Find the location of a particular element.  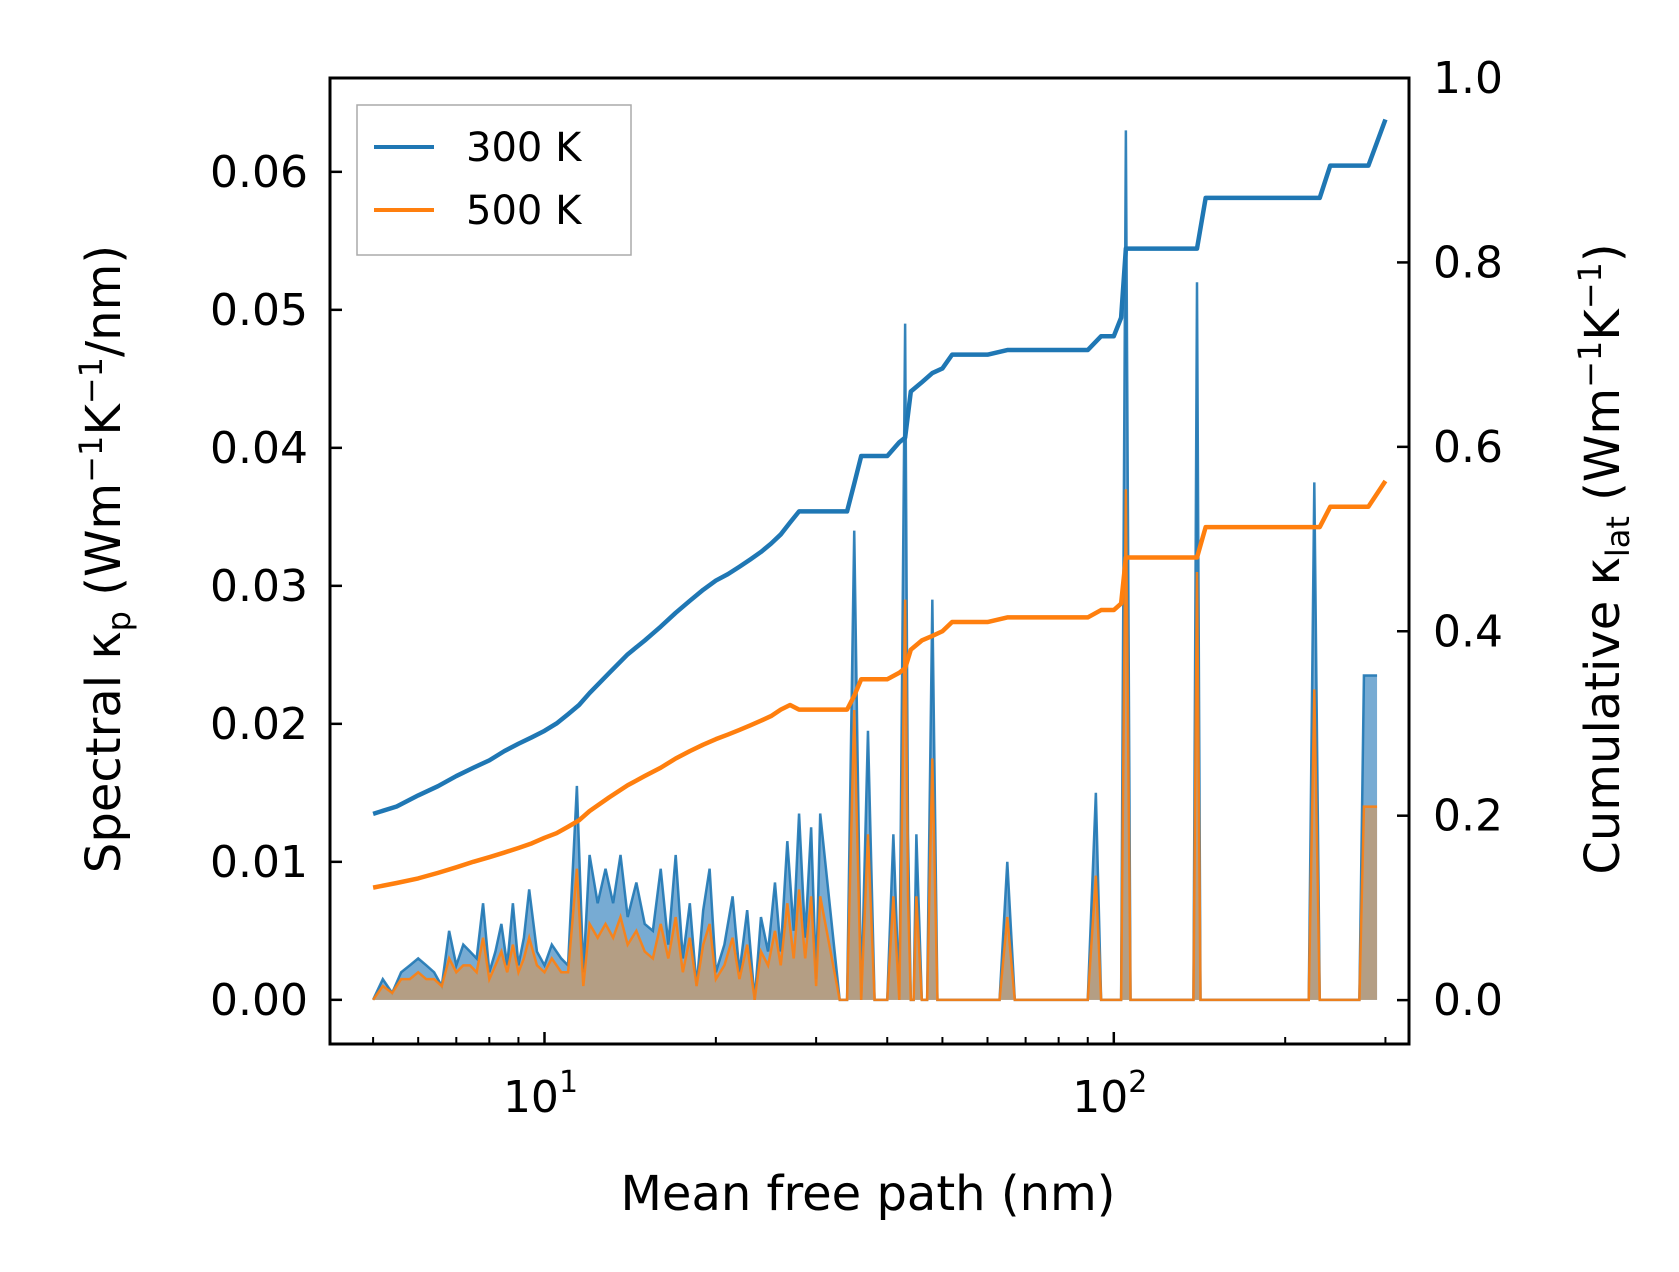

y-right-tick-label: 1.0 is located at coordinates (1468, 78).